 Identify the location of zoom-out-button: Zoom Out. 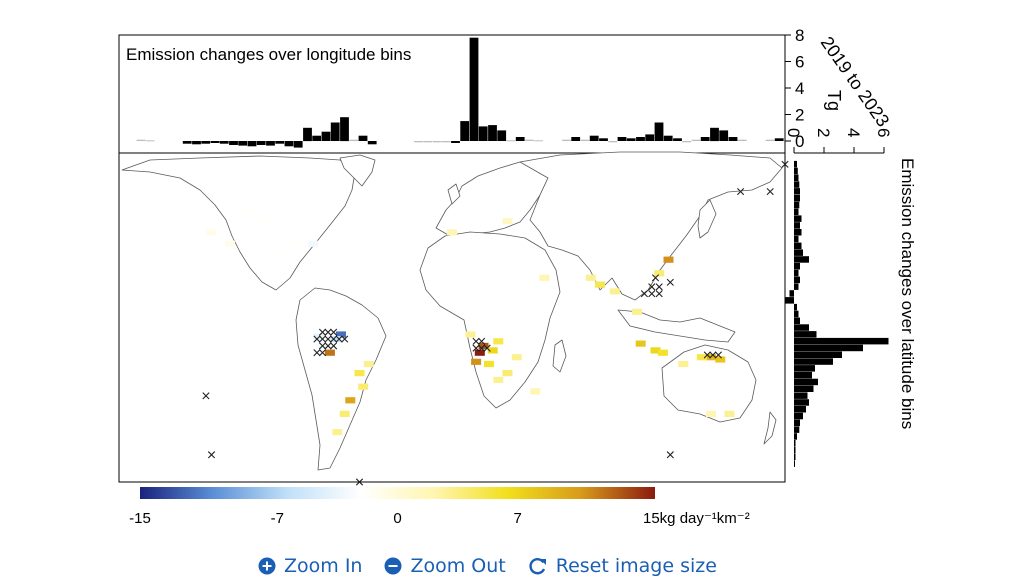
(445, 566).